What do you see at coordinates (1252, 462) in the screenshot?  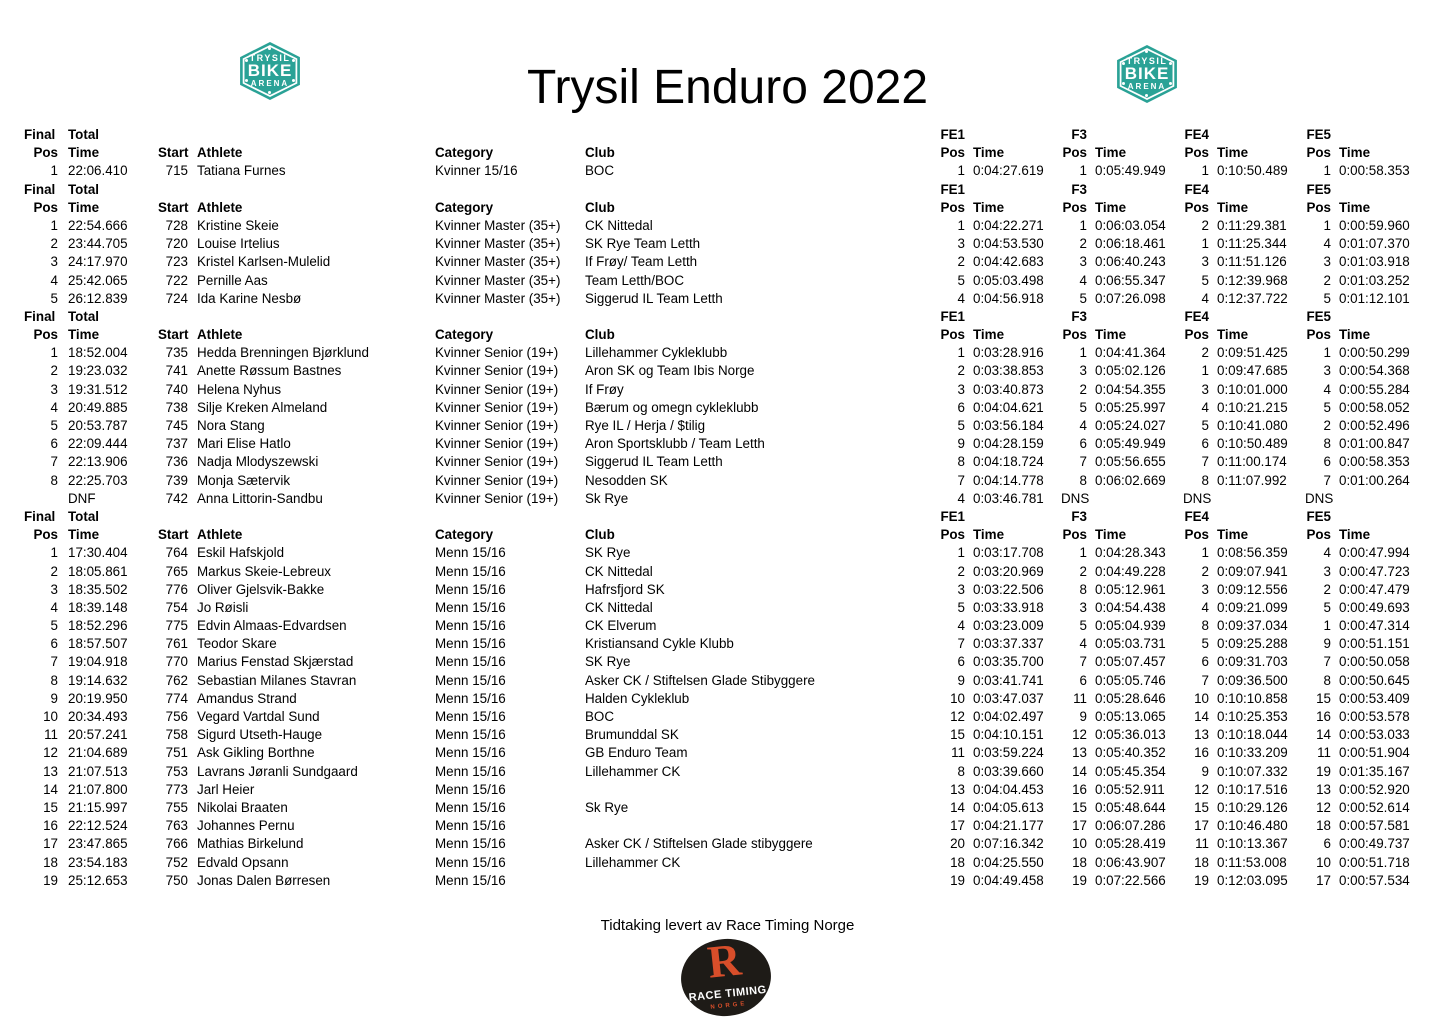 I see `fe4-time: 0:11:00.174` at bounding box center [1252, 462].